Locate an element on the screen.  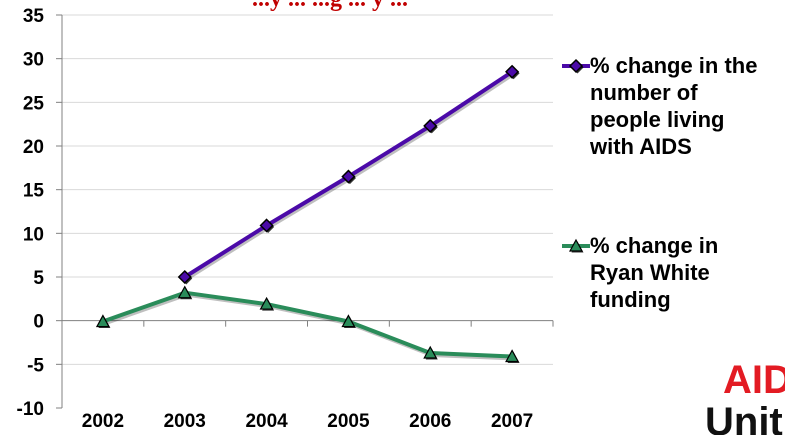
x-tick-label: 2004 is located at coordinates (266, 421).